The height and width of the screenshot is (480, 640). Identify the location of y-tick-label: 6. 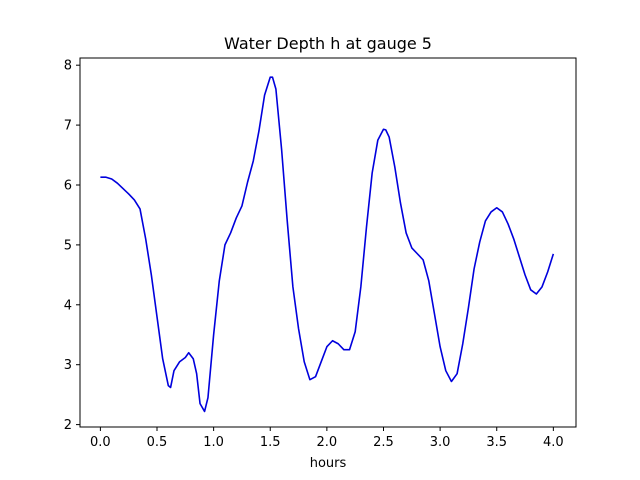
(68, 185).